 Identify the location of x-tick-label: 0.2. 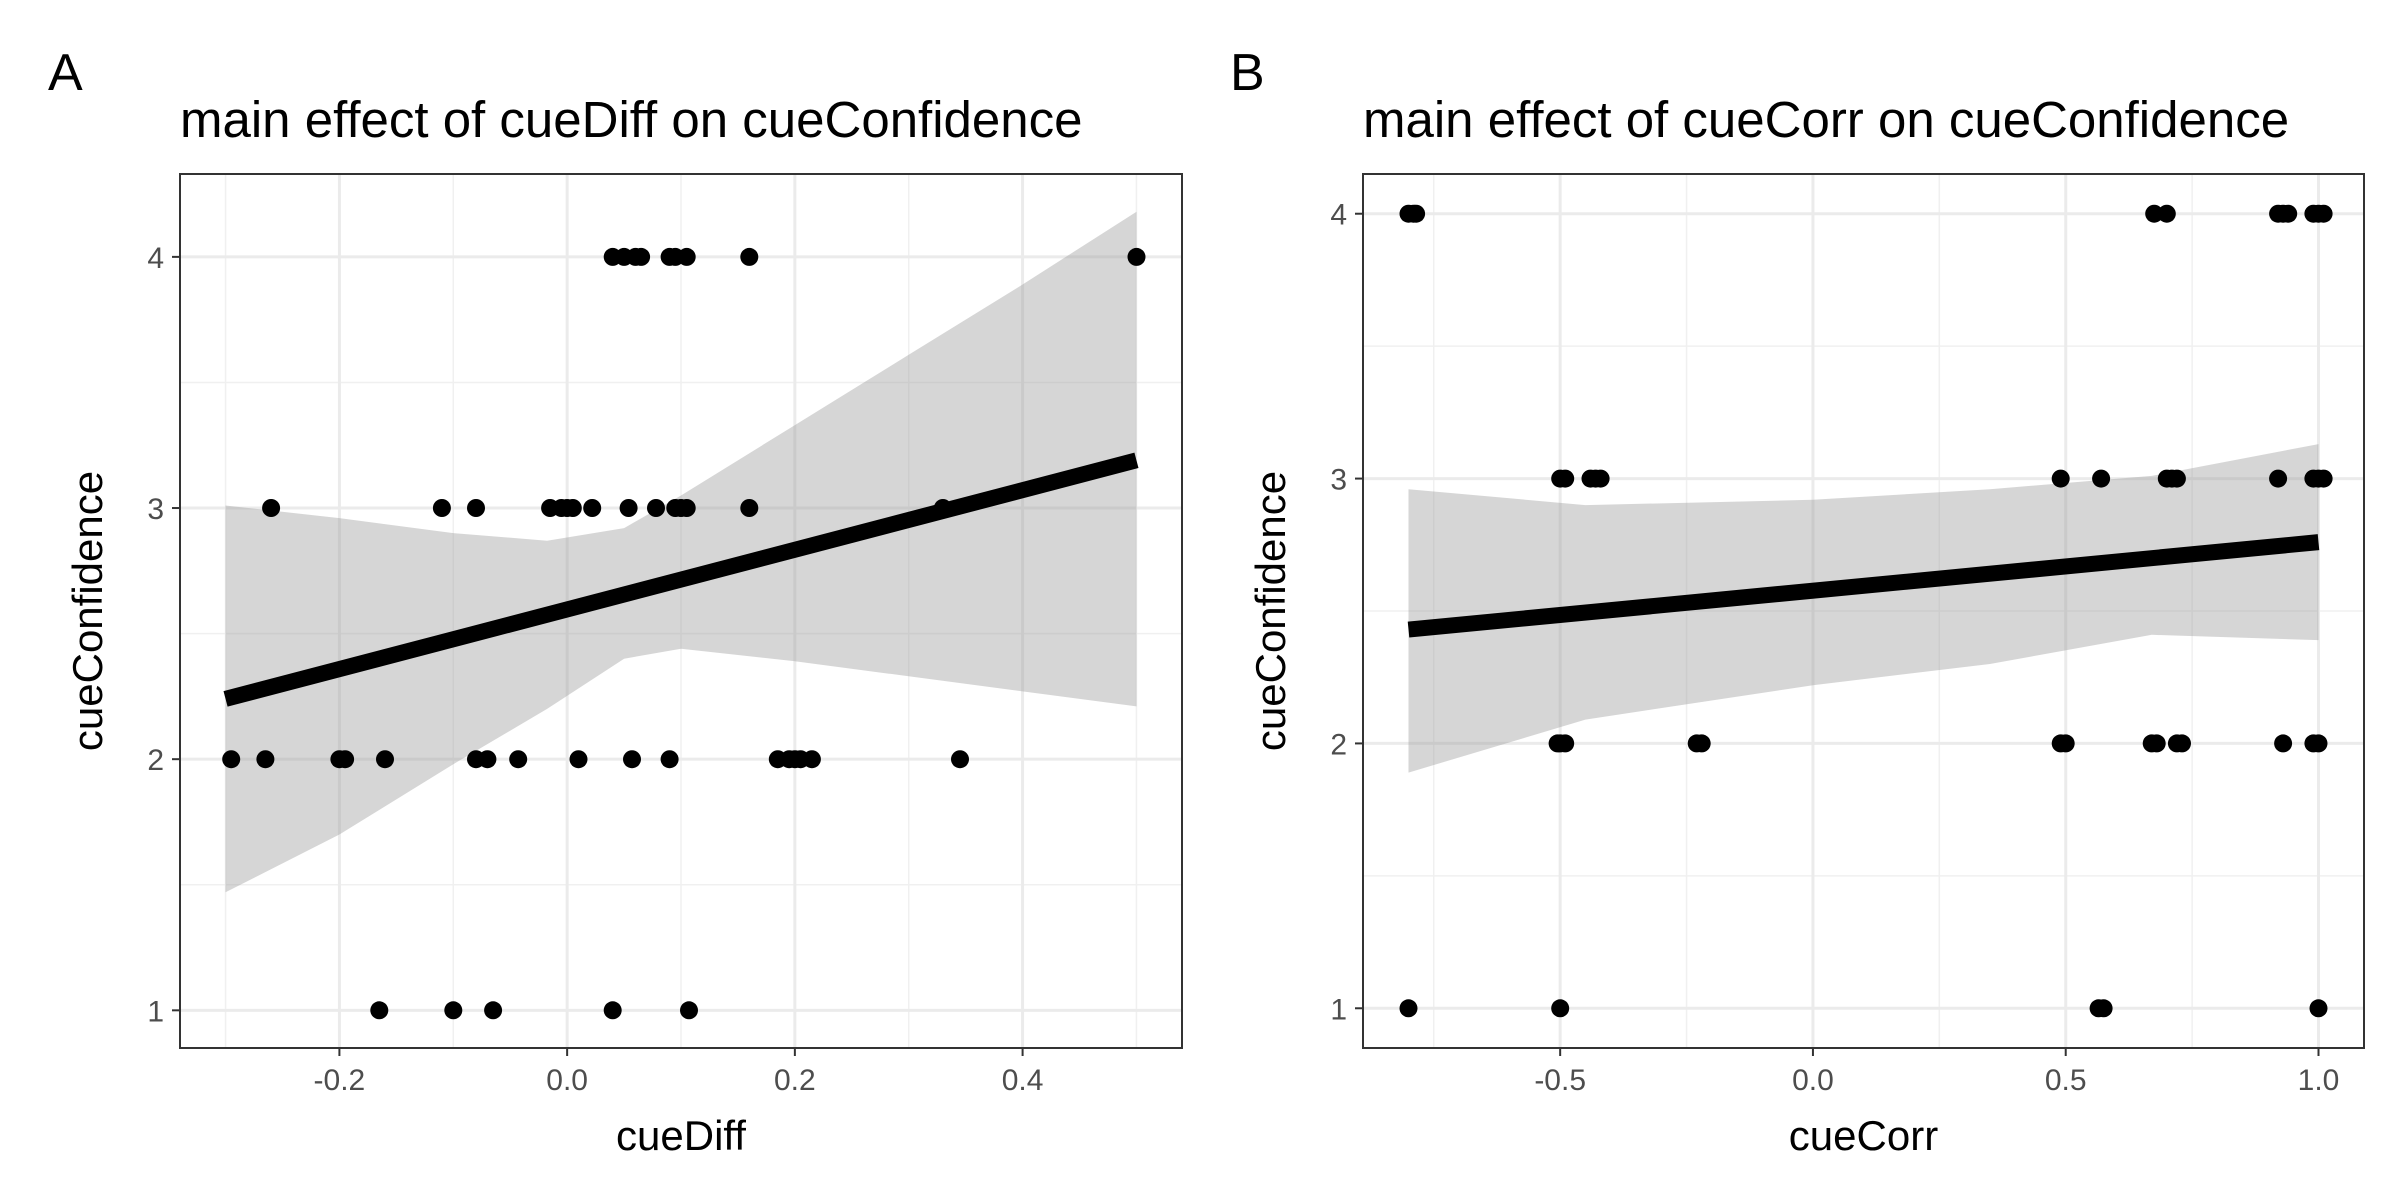
(795, 1080).